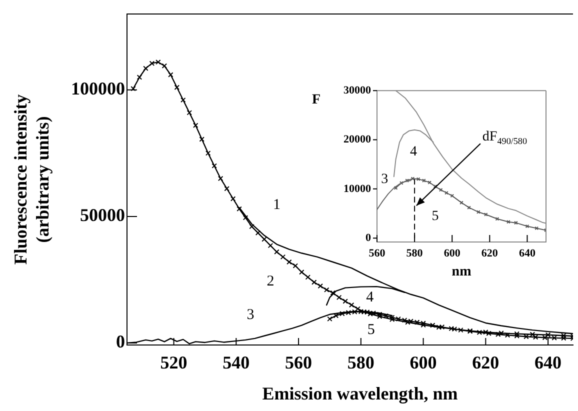 This screenshot has width=578, height=411. Describe the element at coordinates (31, 179) in the screenshot. I see `y-axis-title: Fluorescence intensity (arbitrary units)` at that location.